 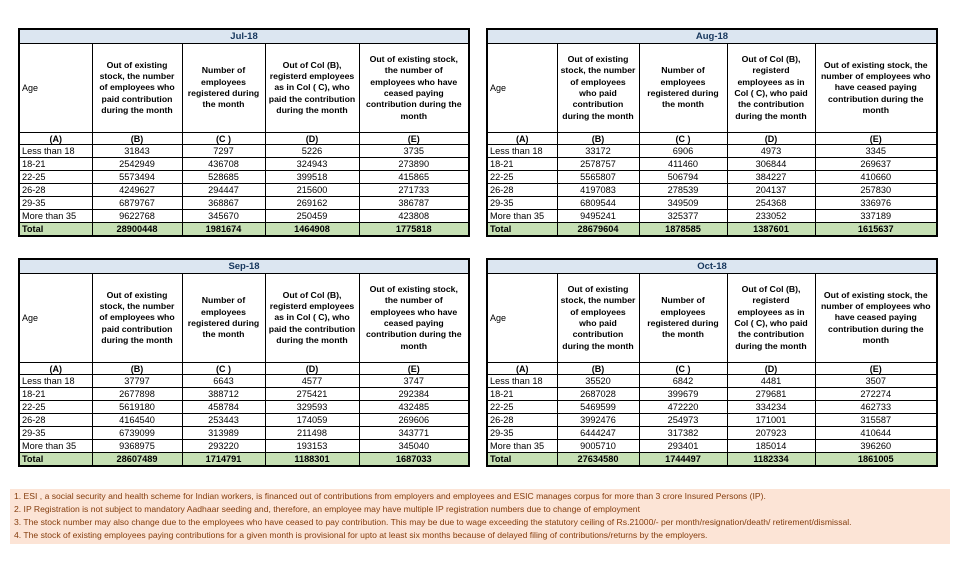 I want to click on total-value-cell: 1182334, so click(x=771, y=459).